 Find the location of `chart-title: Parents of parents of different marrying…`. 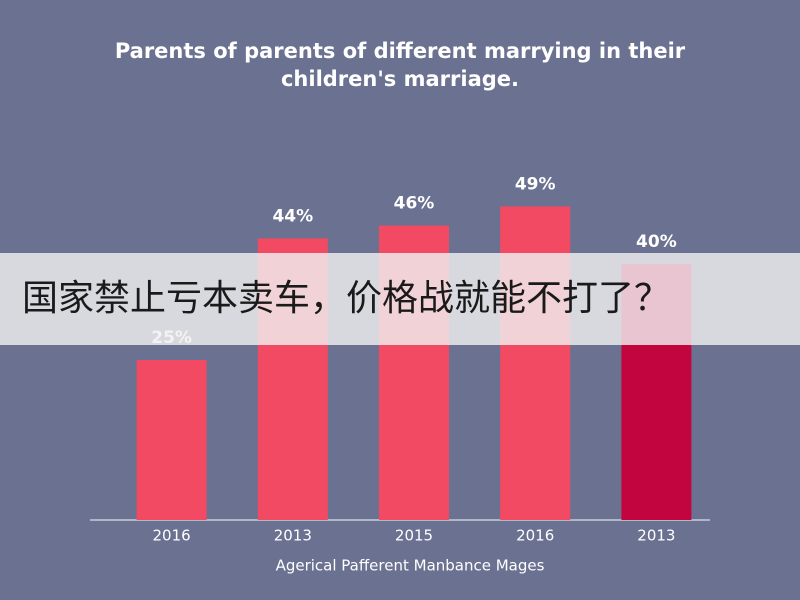

chart-title: Parents of parents of different marrying… is located at coordinates (400, 51).